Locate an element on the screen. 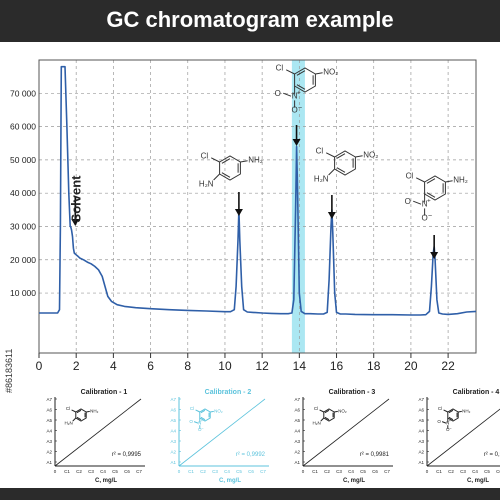 Image resolution: width=500 pixels, height=500 pixels. calibration-line is located at coordinates (463, 437).